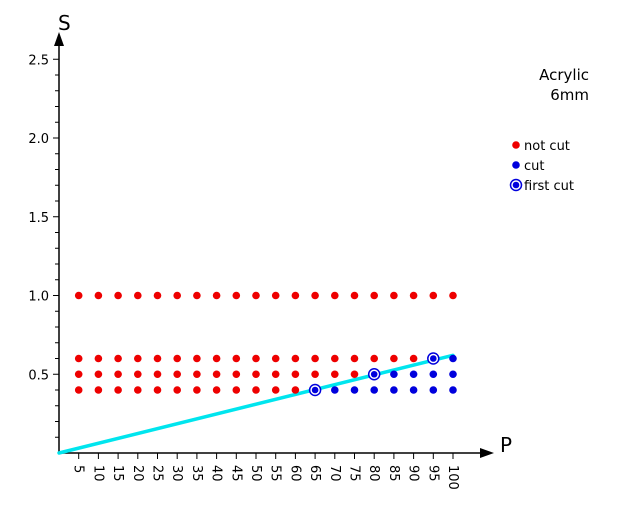 This screenshot has height=512, width=630. I want to click on x-tick-label: 80, so click(373, 473).